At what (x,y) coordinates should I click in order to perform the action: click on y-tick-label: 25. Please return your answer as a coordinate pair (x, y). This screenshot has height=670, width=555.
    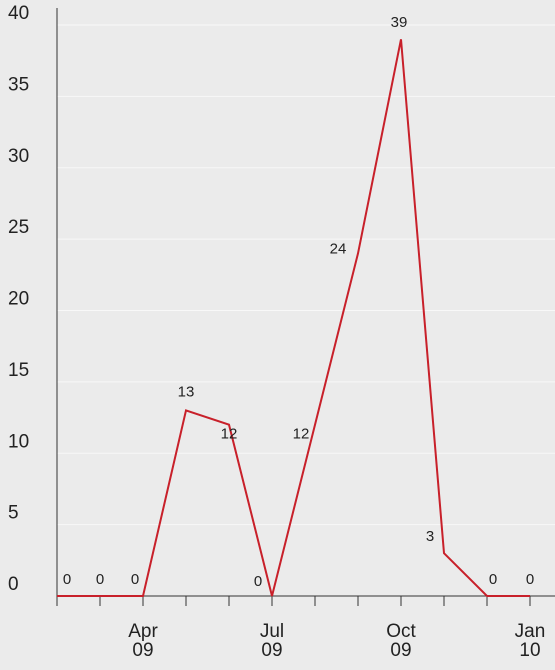
    Looking at the image, I should click on (18, 227).